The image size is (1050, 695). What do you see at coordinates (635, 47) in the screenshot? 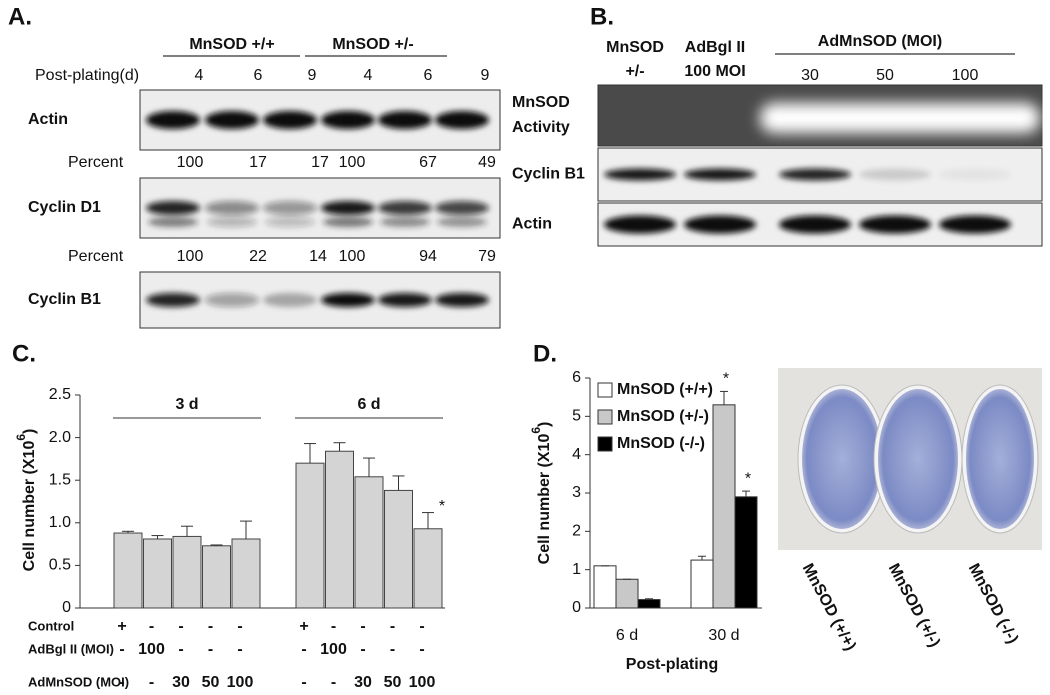
I see `lane-header: MnSOD` at bounding box center [635, 47].